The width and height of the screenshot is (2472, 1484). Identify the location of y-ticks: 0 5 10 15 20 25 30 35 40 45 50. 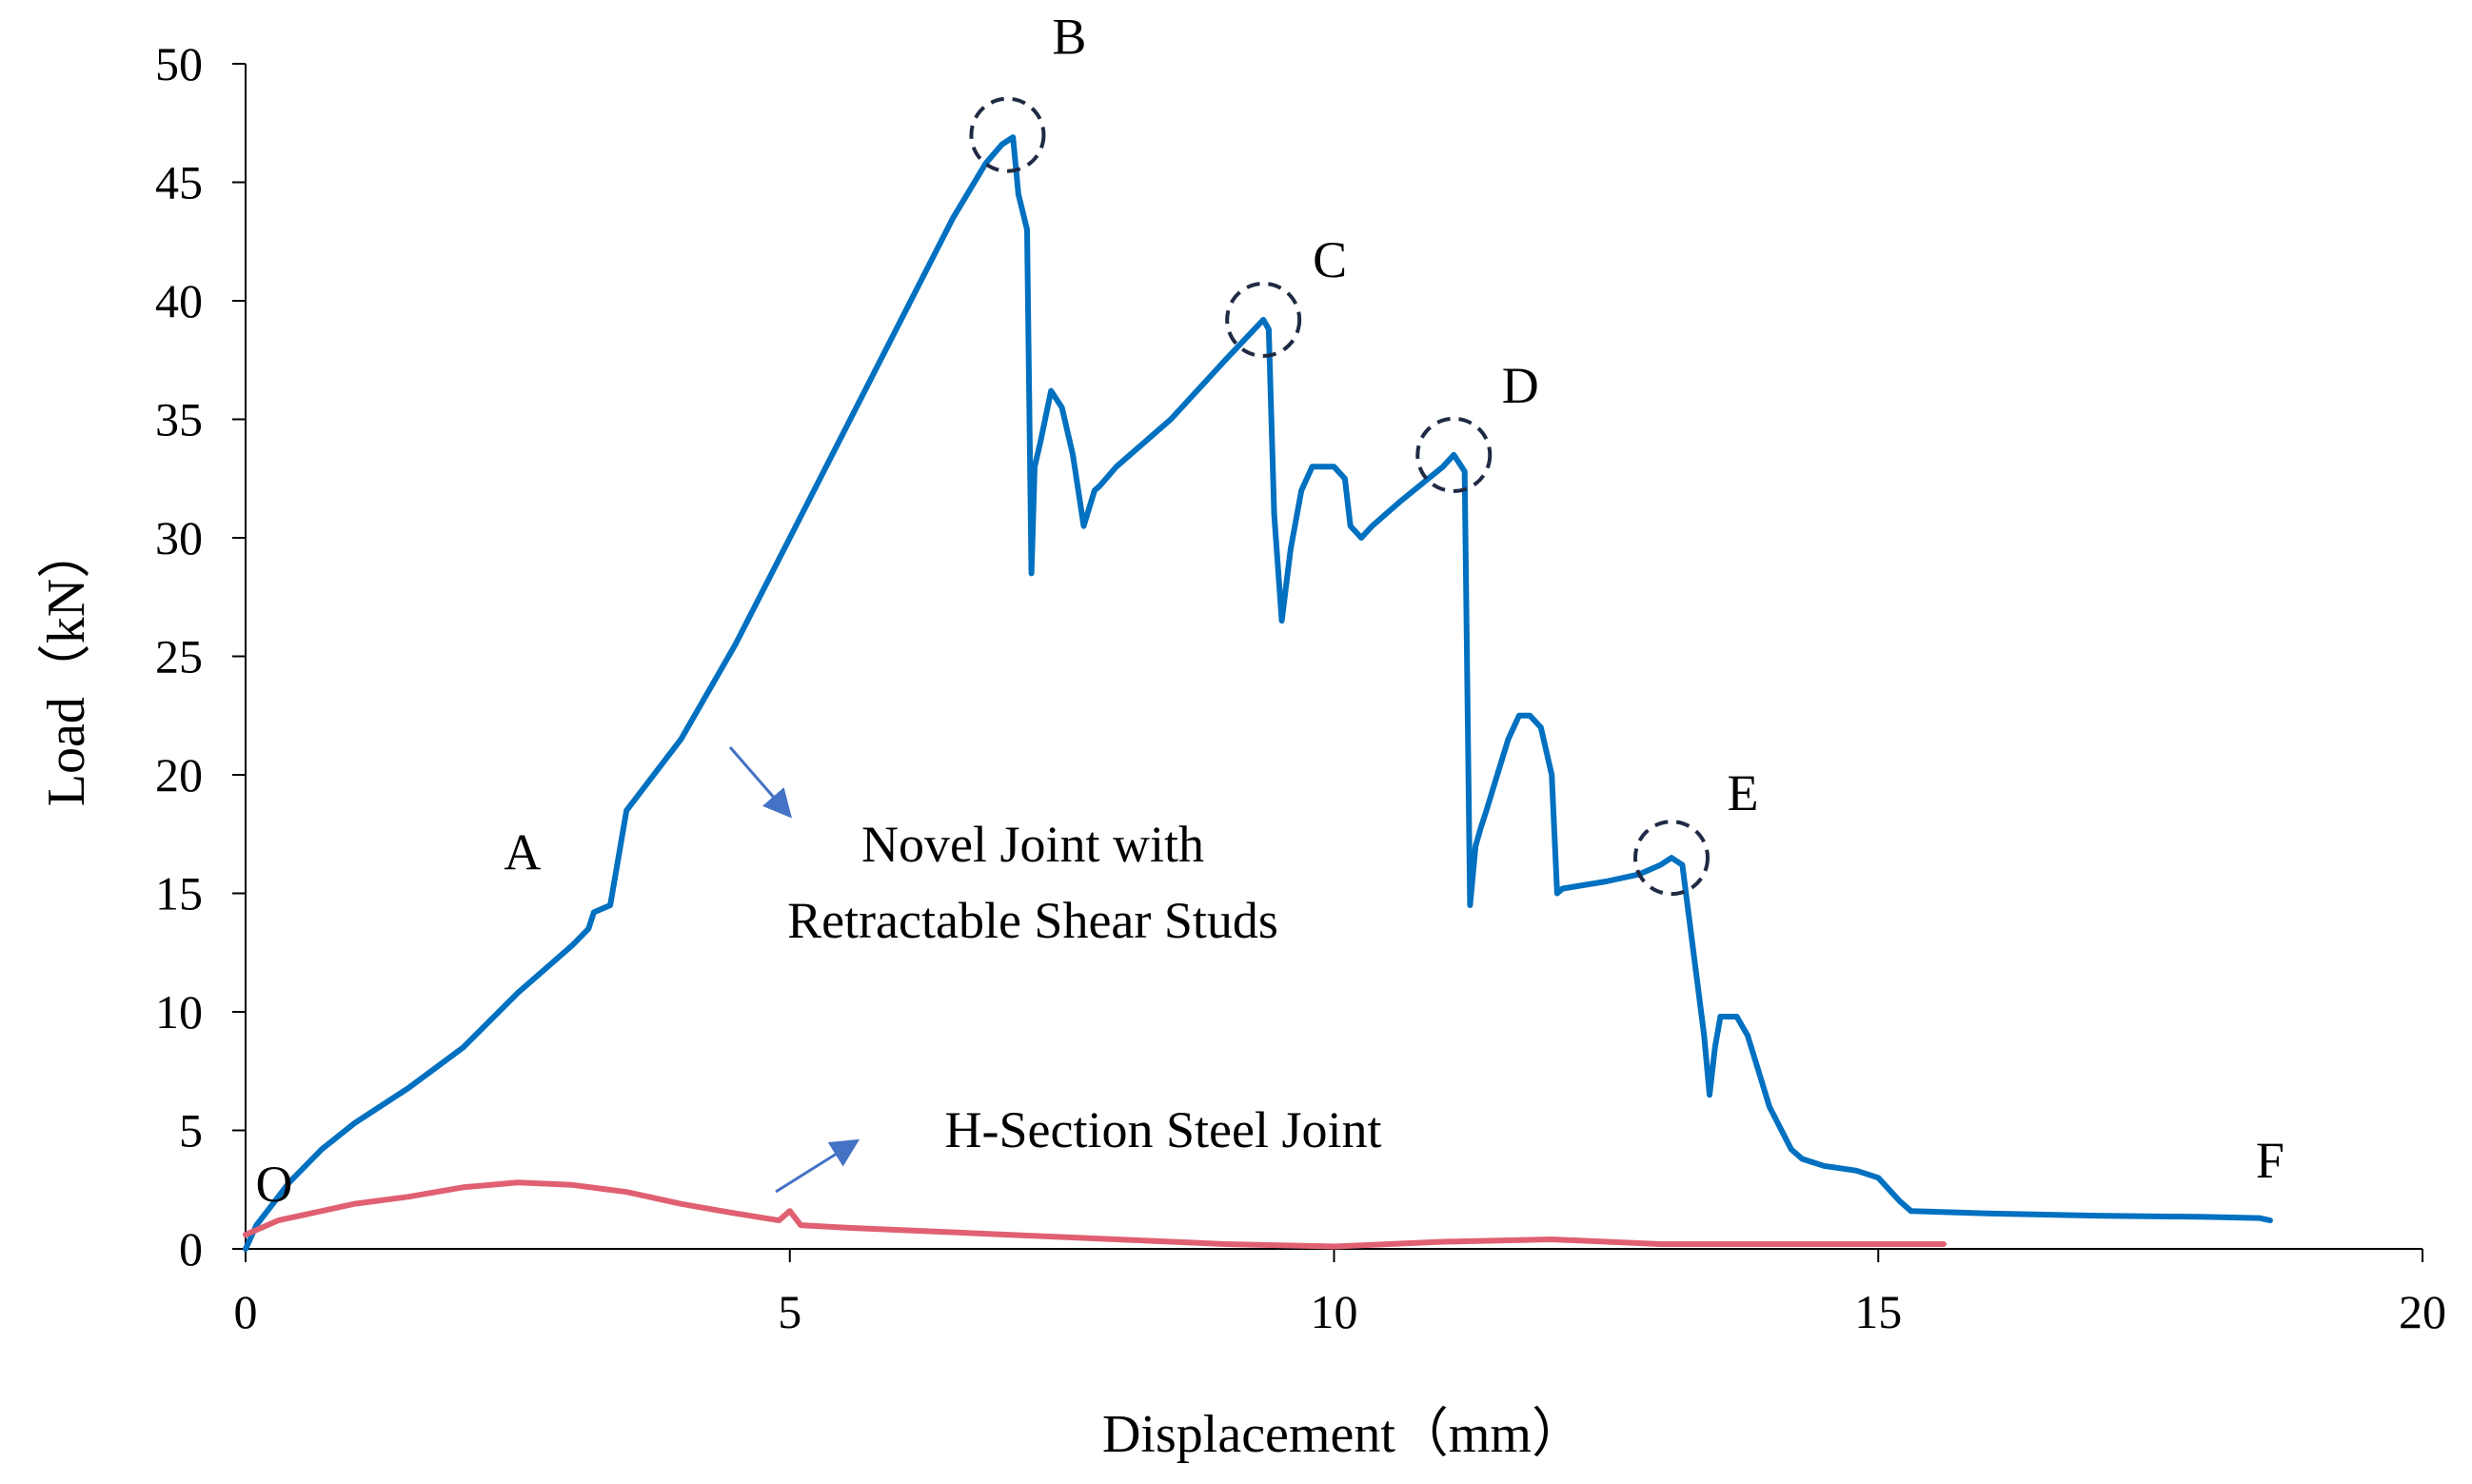
(201, 656).